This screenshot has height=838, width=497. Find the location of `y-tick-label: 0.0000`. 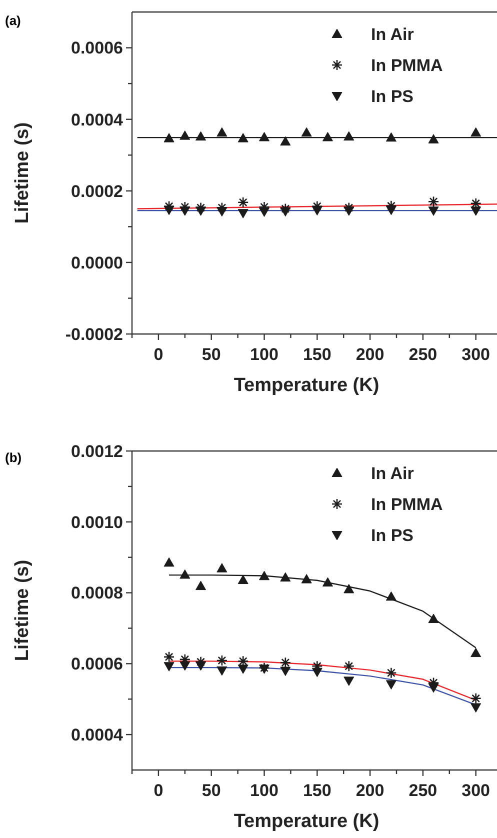

y-tick-label: 0.0000 is located at coordinates (97, 262).